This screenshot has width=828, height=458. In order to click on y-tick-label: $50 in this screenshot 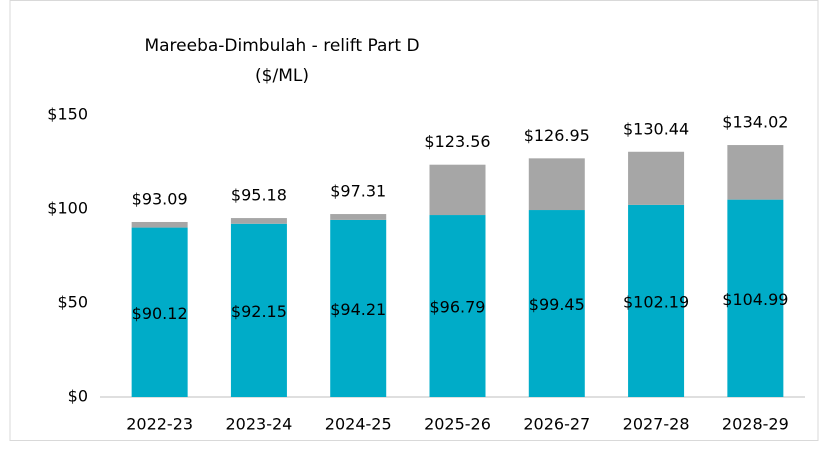, I will do `click(72, 302)`.